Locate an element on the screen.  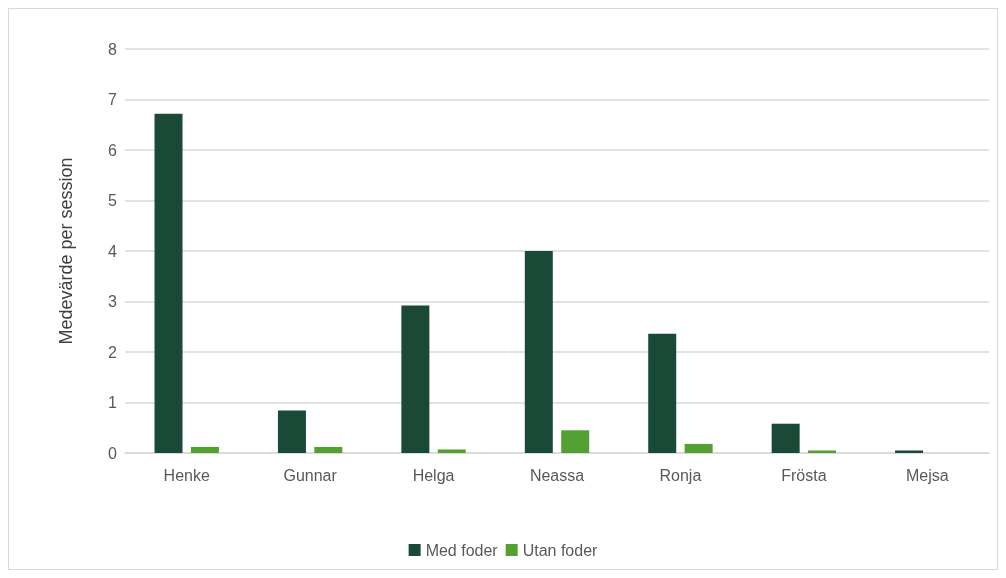
legend-label: Med foder is located at coordinates (462, 550).